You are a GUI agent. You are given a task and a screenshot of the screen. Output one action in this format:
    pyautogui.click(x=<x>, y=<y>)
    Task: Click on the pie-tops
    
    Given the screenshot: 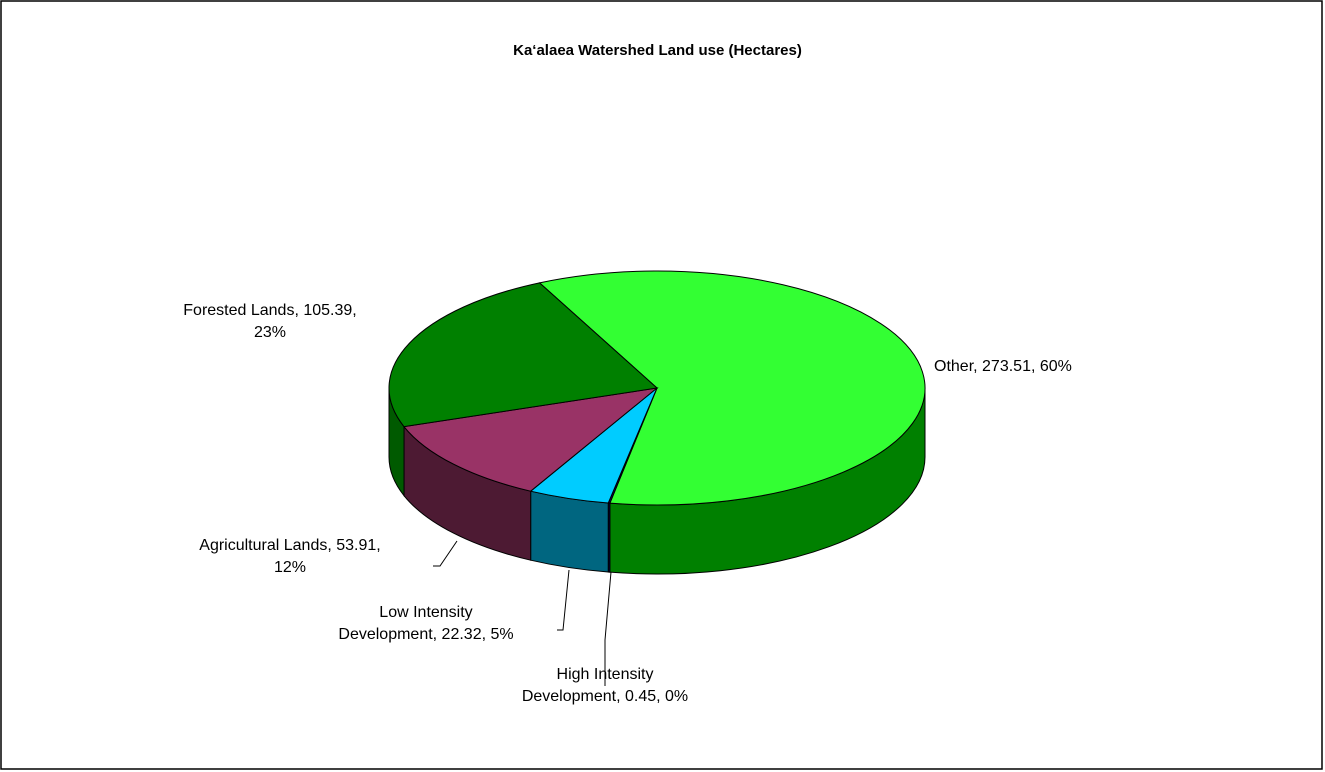 What is the action you would take?
    pyautogui.click(x=657, y=388)
    